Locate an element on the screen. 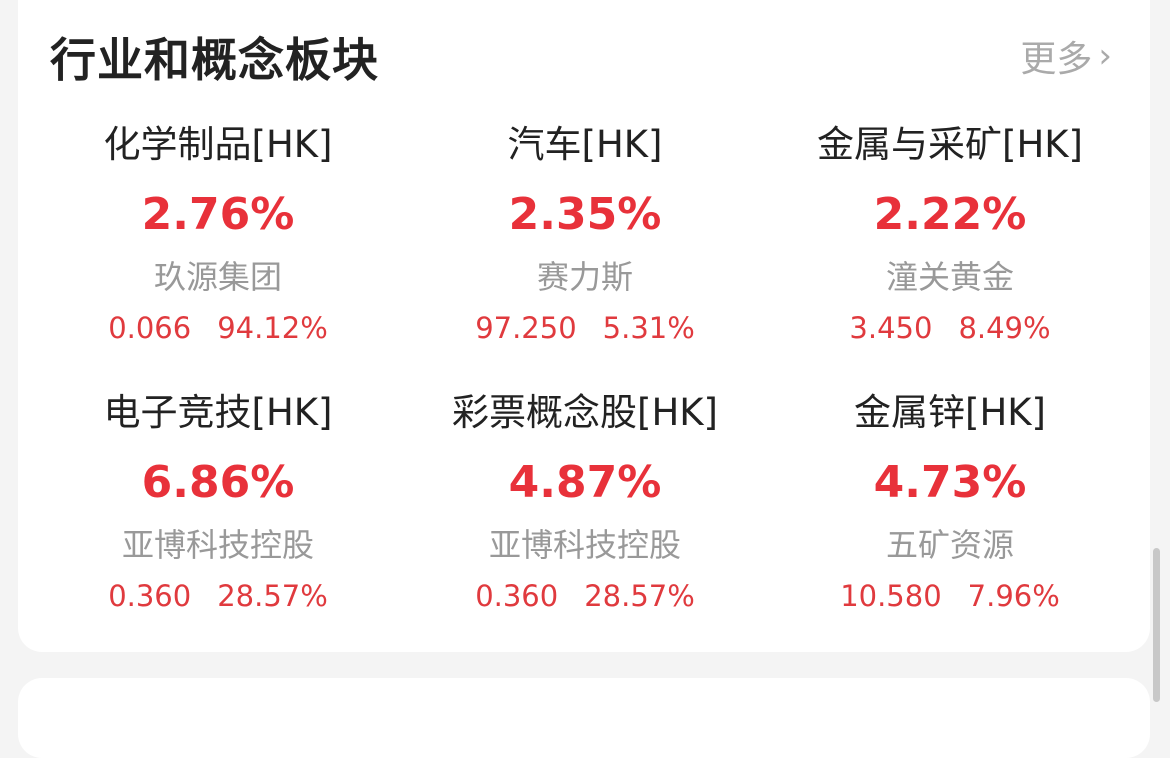 This screenshot has width=1170, height=758. scrollbar is located at coordinates (1156, 625).